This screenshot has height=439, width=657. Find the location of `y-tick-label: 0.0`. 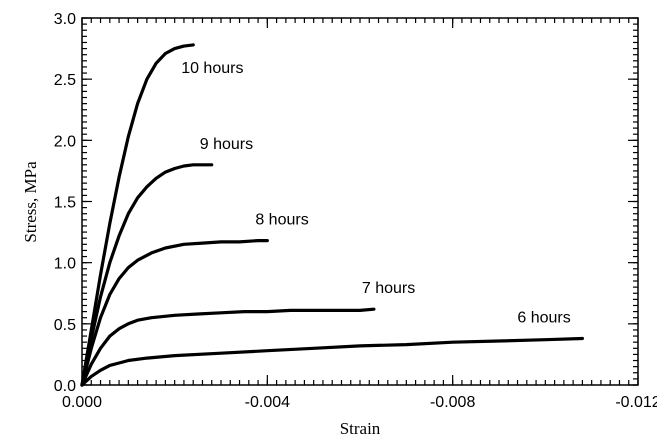

y-tick-label: 0.0 is located at coordinates (65, 386).